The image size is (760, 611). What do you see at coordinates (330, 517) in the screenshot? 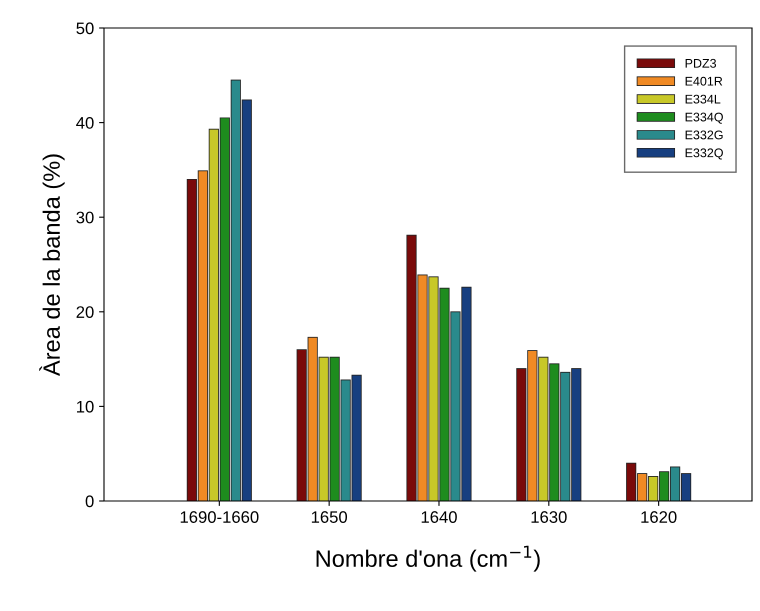
I see `x-tick-label: 1650` at bounding box center [330, 517].